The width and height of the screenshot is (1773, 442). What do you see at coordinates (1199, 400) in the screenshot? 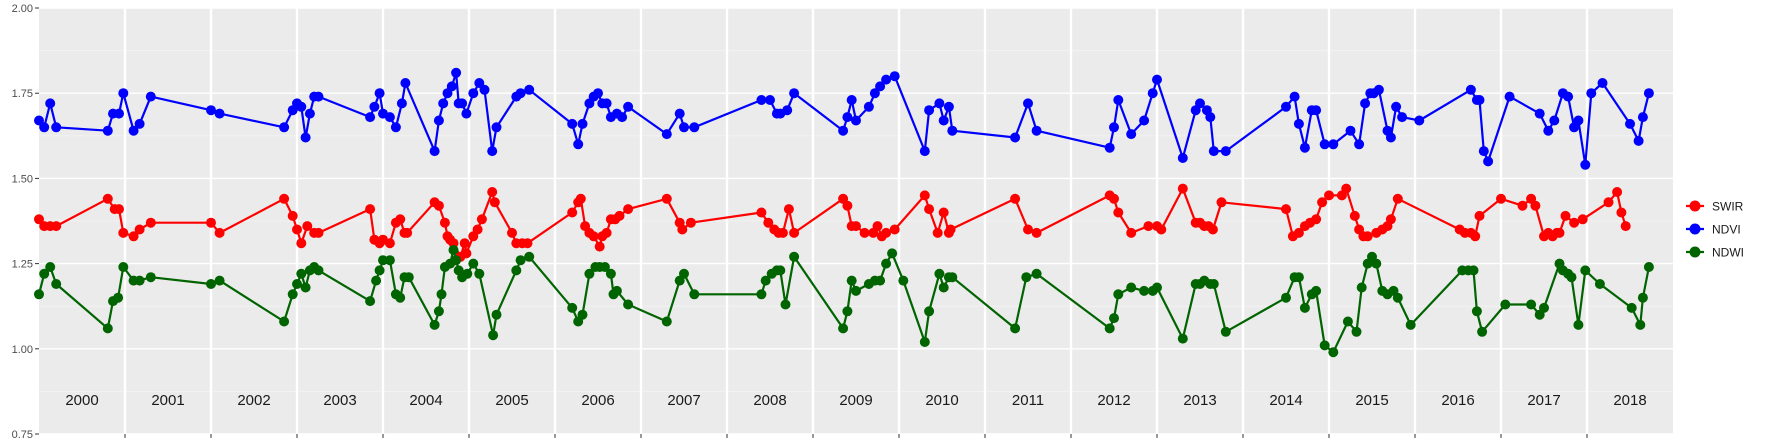
I see `year-label: 2013` at bounding box center [1199, 400].